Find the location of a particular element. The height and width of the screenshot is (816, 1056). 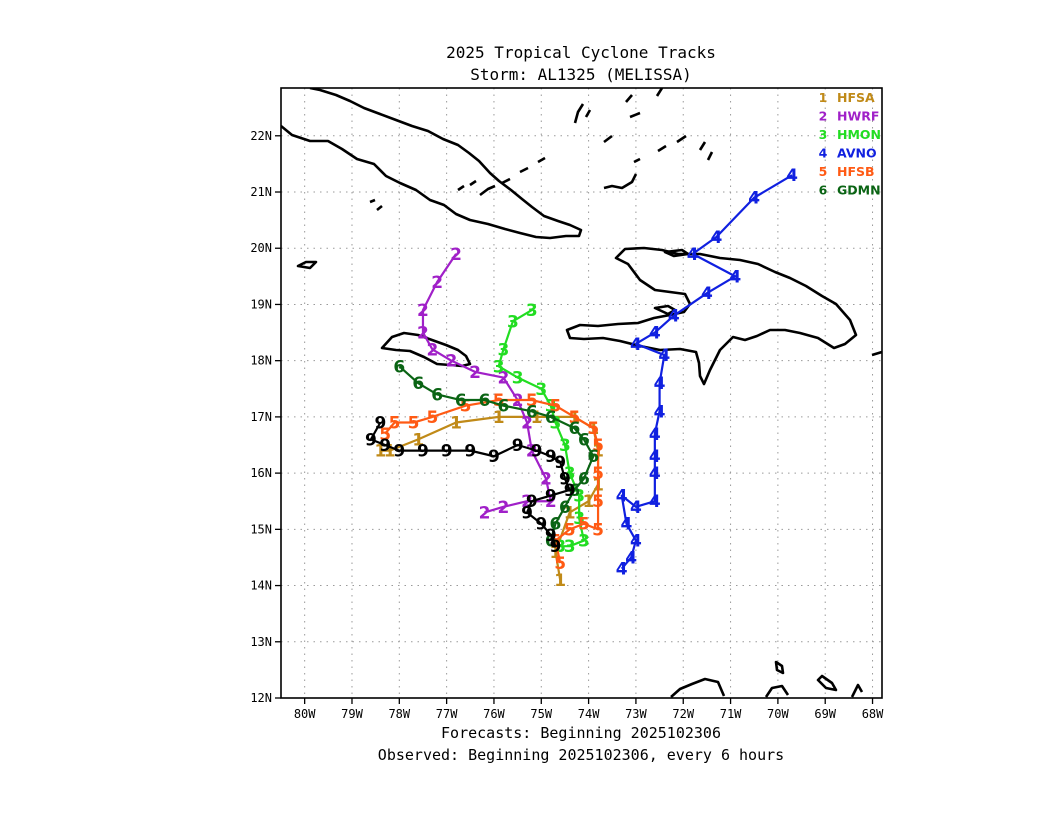

y-tick-label: 18N is located at coordinates (261, 361).